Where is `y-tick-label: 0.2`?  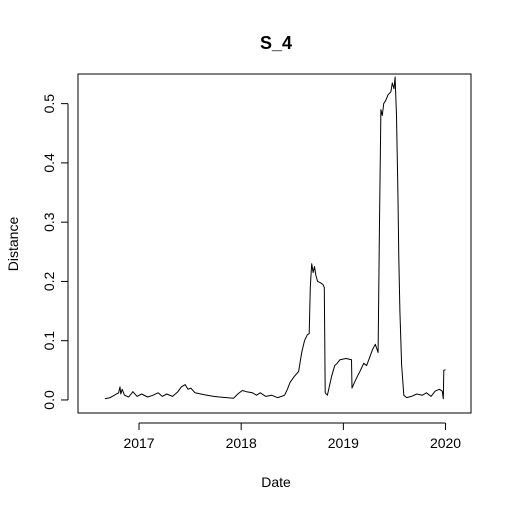 y-tick-label: 0.2 is located at coordinates (49, 281).